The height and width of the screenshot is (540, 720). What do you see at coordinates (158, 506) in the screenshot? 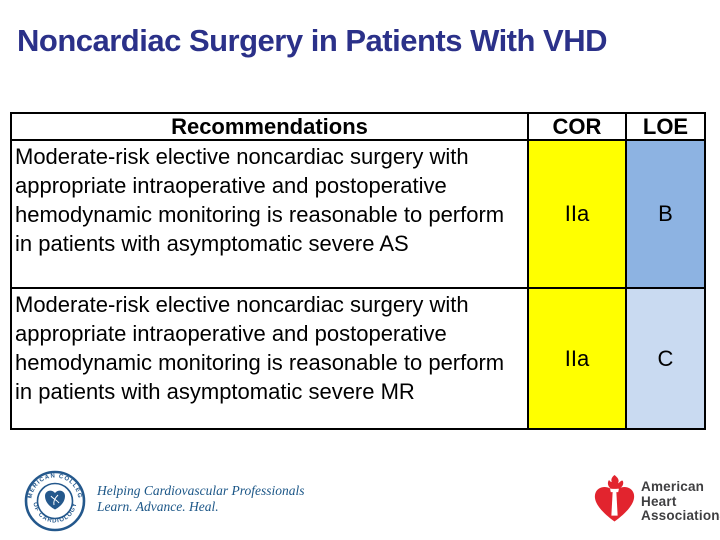
I see `acc-tagline-line2: Learn. Advance. Heal.` at bounding box center [158, 506].